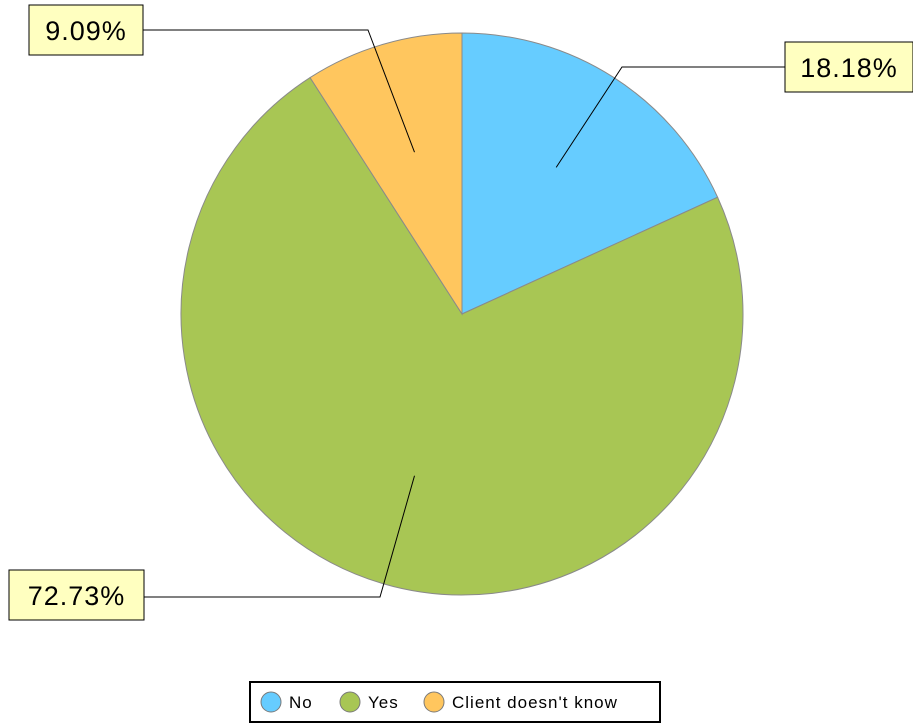 This screenshot has width=913, height=727. I want to click on leader-line-yes, so click(279, 536).